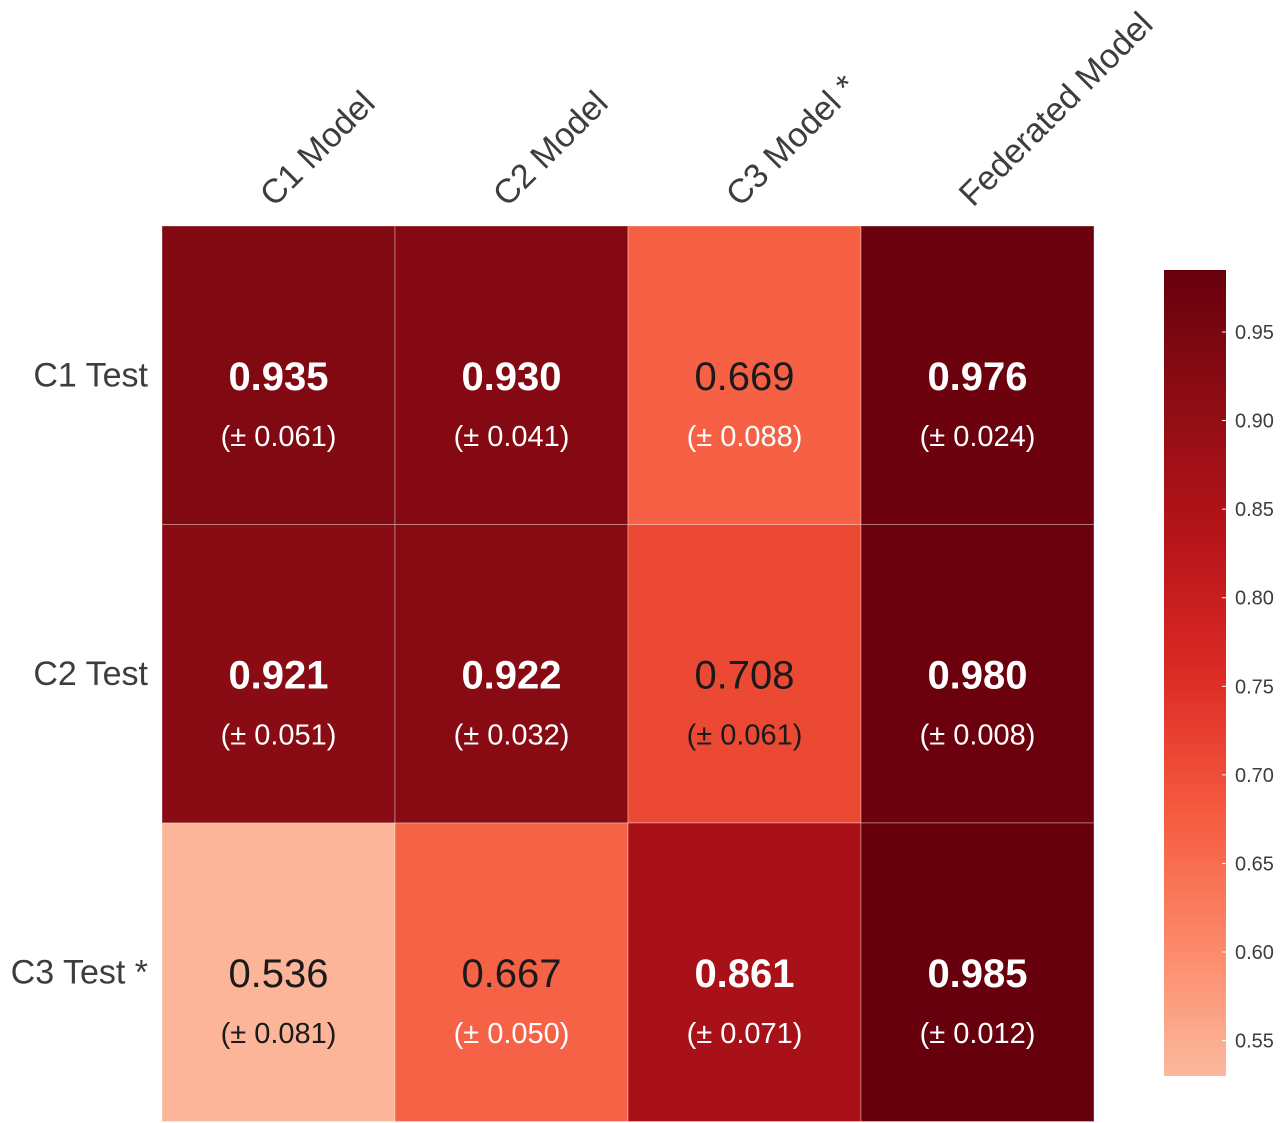  Describe the element at coordinates (1056, 109) in the screenshot. I see `column-header: Federated Model` at that location.